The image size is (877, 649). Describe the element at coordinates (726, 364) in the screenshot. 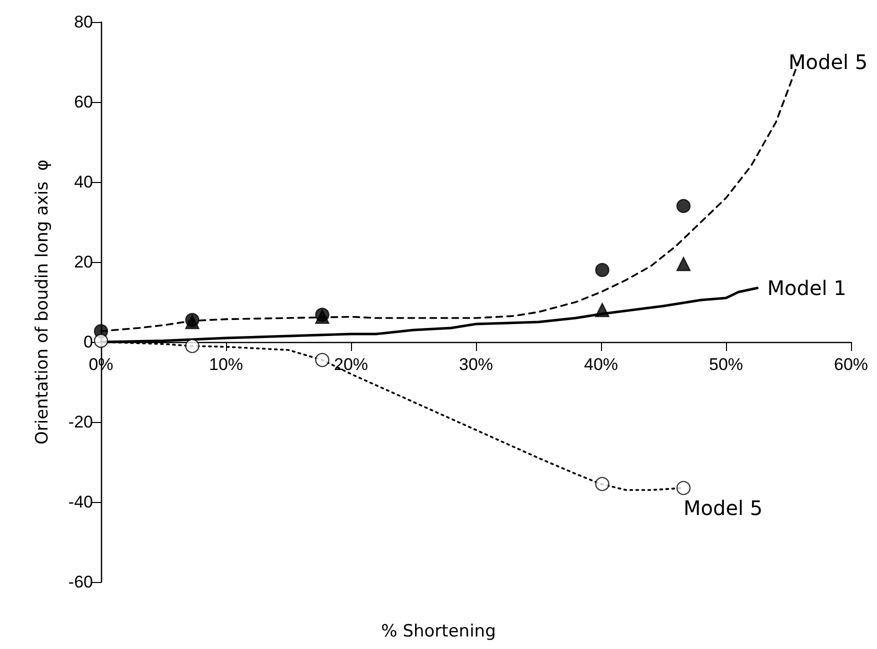

I see `x-tick-label: 50%` at that location.